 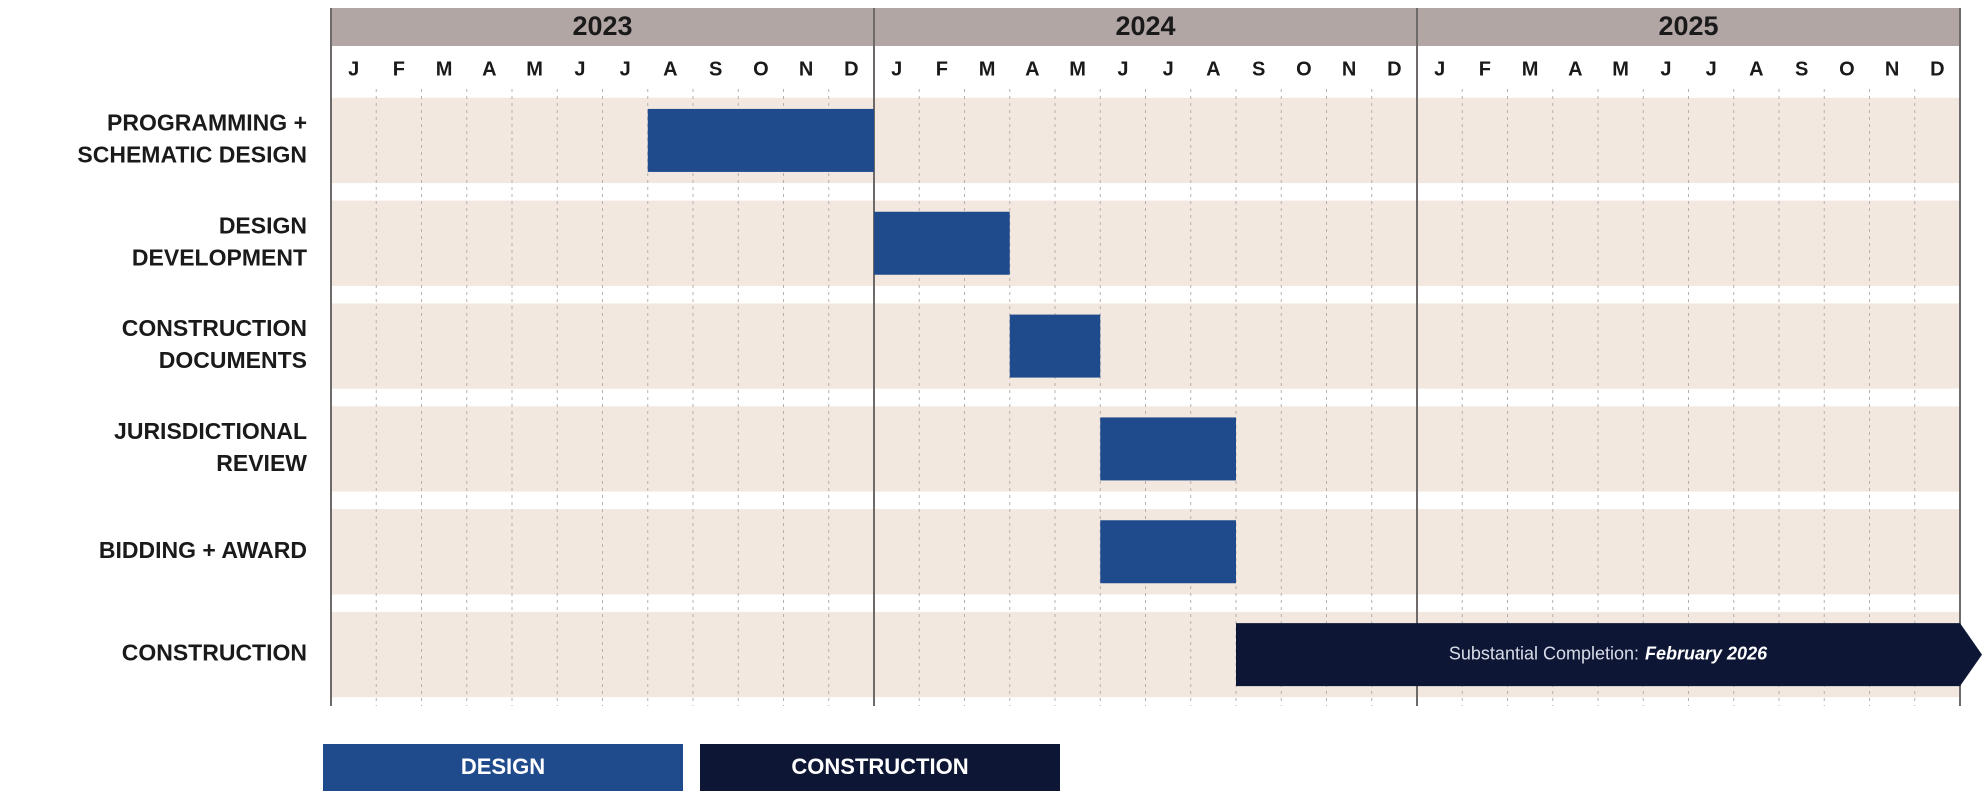 I want to click on year-label: 2023, so click(x=602, y=26).